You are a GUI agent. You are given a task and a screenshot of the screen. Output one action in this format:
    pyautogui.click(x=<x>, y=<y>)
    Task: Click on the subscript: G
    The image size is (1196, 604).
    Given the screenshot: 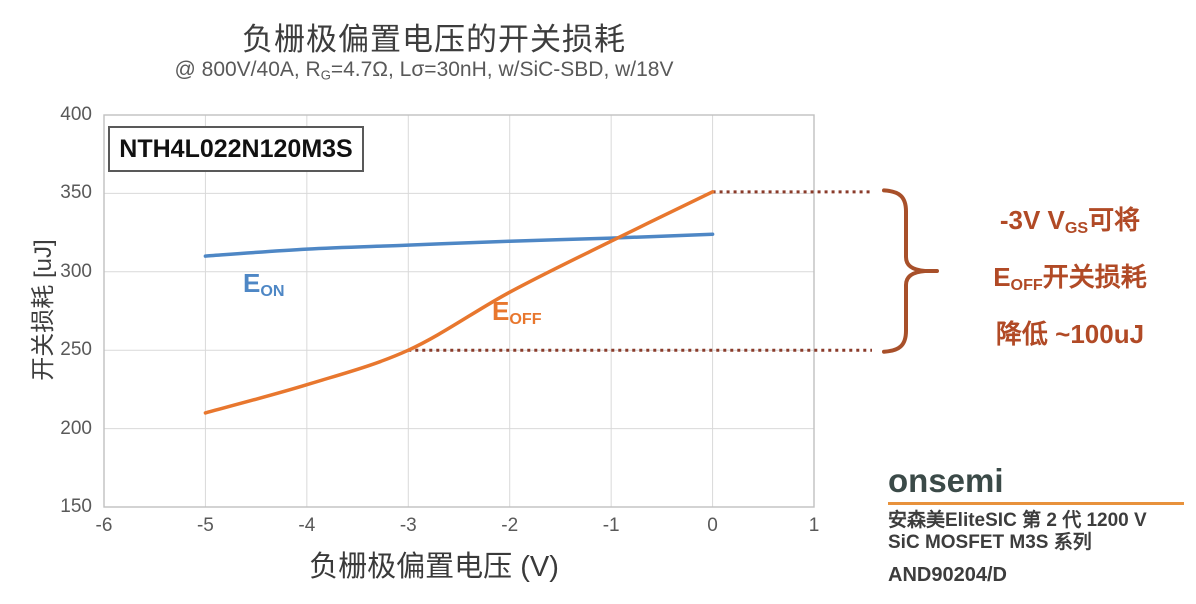 What is the action you would take?
    pyautogui.click(x=325, y=75)
    